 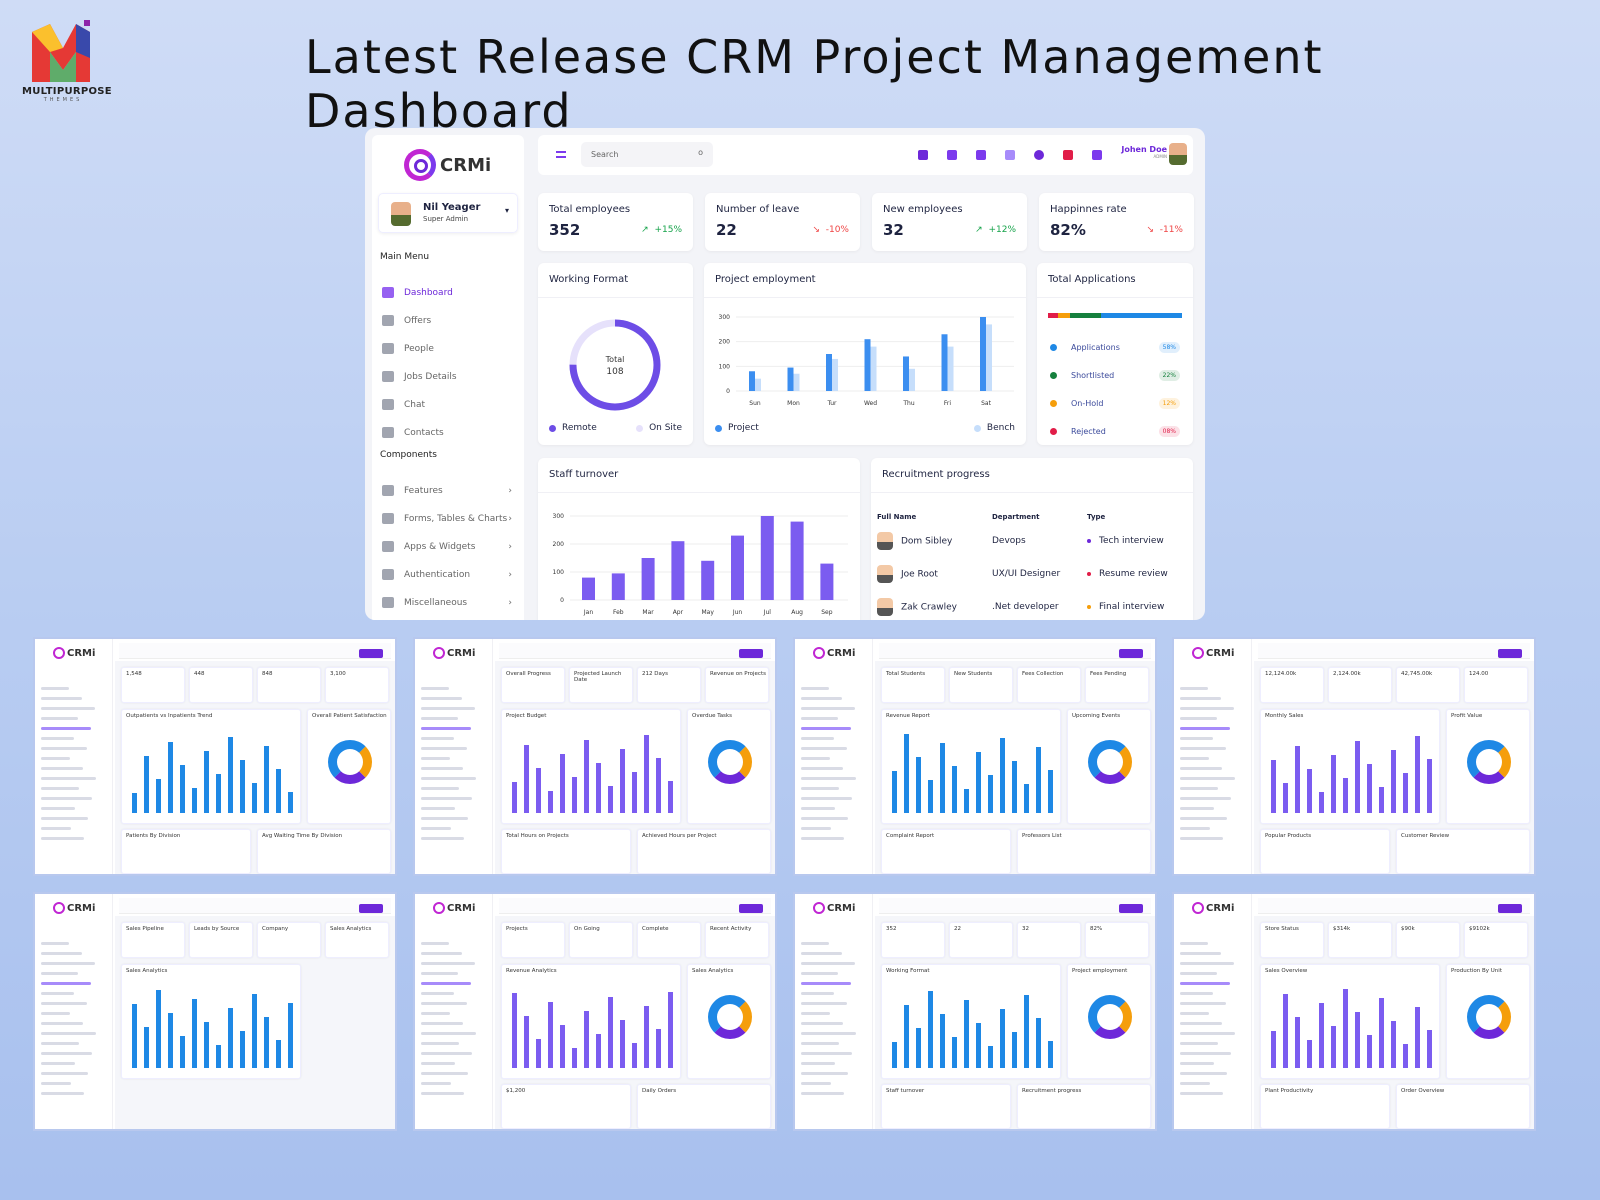 I want to click on sidebar-item-miscellaneous: Miscellaneous ›, so click(x=447, y=602).